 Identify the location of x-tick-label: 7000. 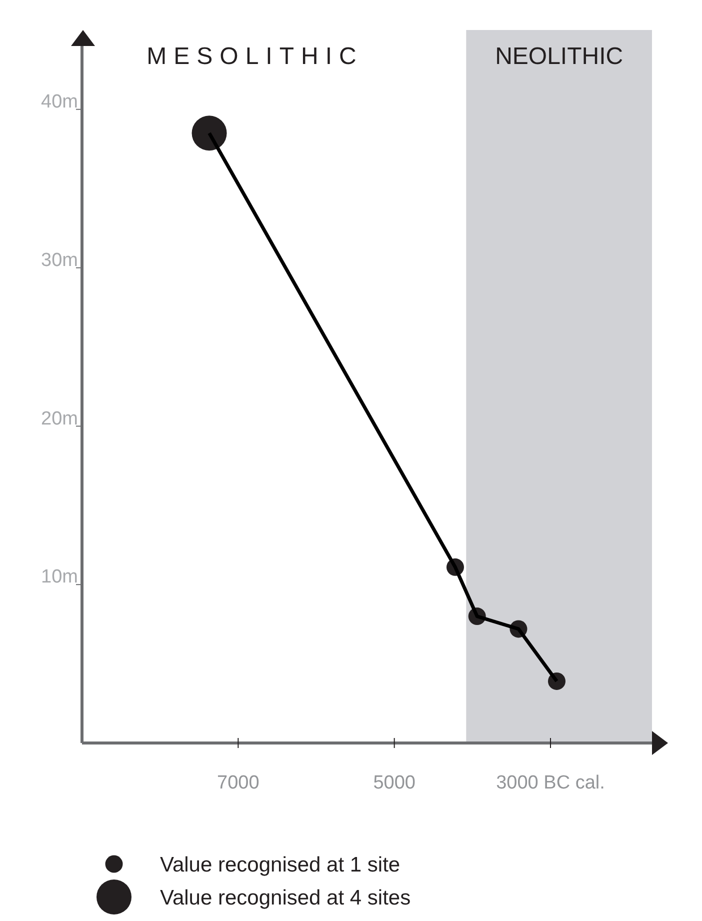
(238, 783).